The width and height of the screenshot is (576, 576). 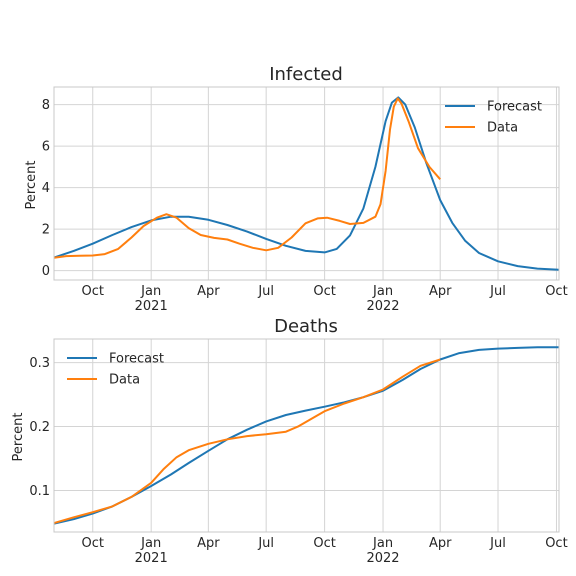 What do you see at coordinates (46, 147) in the screenshot?
I see `y-tick-label: 6` at bounding box center [46, 147].